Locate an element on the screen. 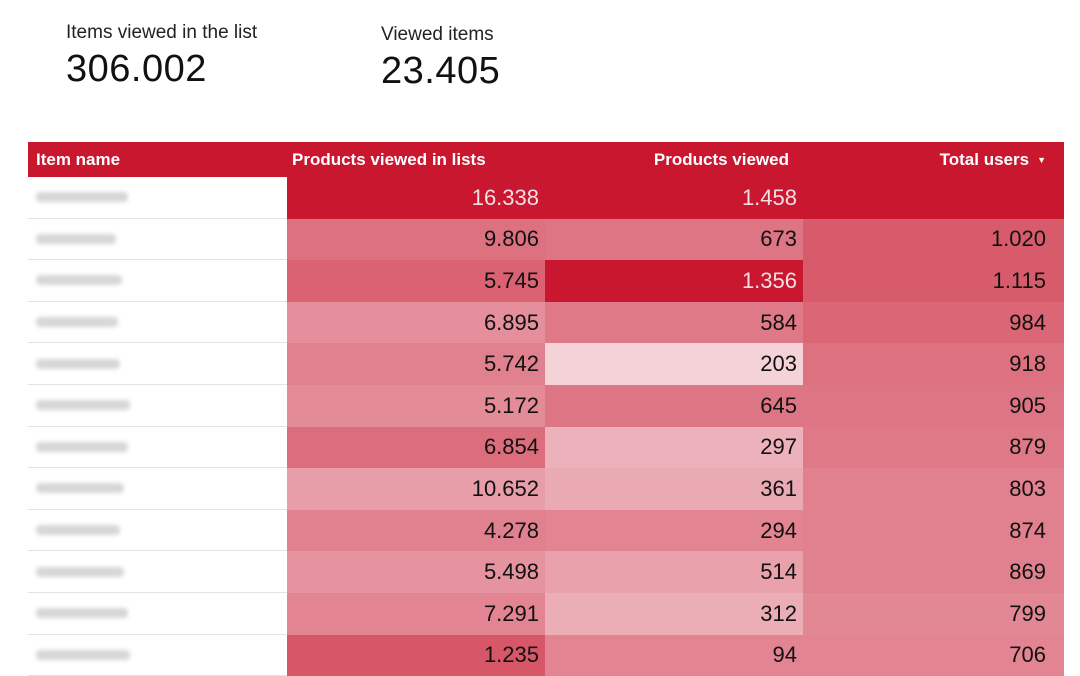 The width and height of the screenshot is (1080, 676). sort-descending-icon: ▼ is located at coordinates (1041, 159).